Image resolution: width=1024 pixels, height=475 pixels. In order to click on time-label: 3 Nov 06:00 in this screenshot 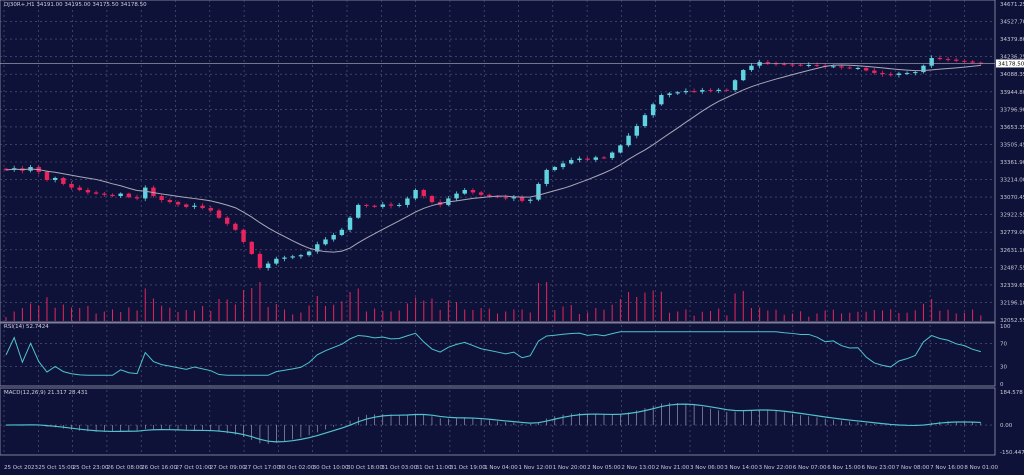, I will do `click(707, 468)`.